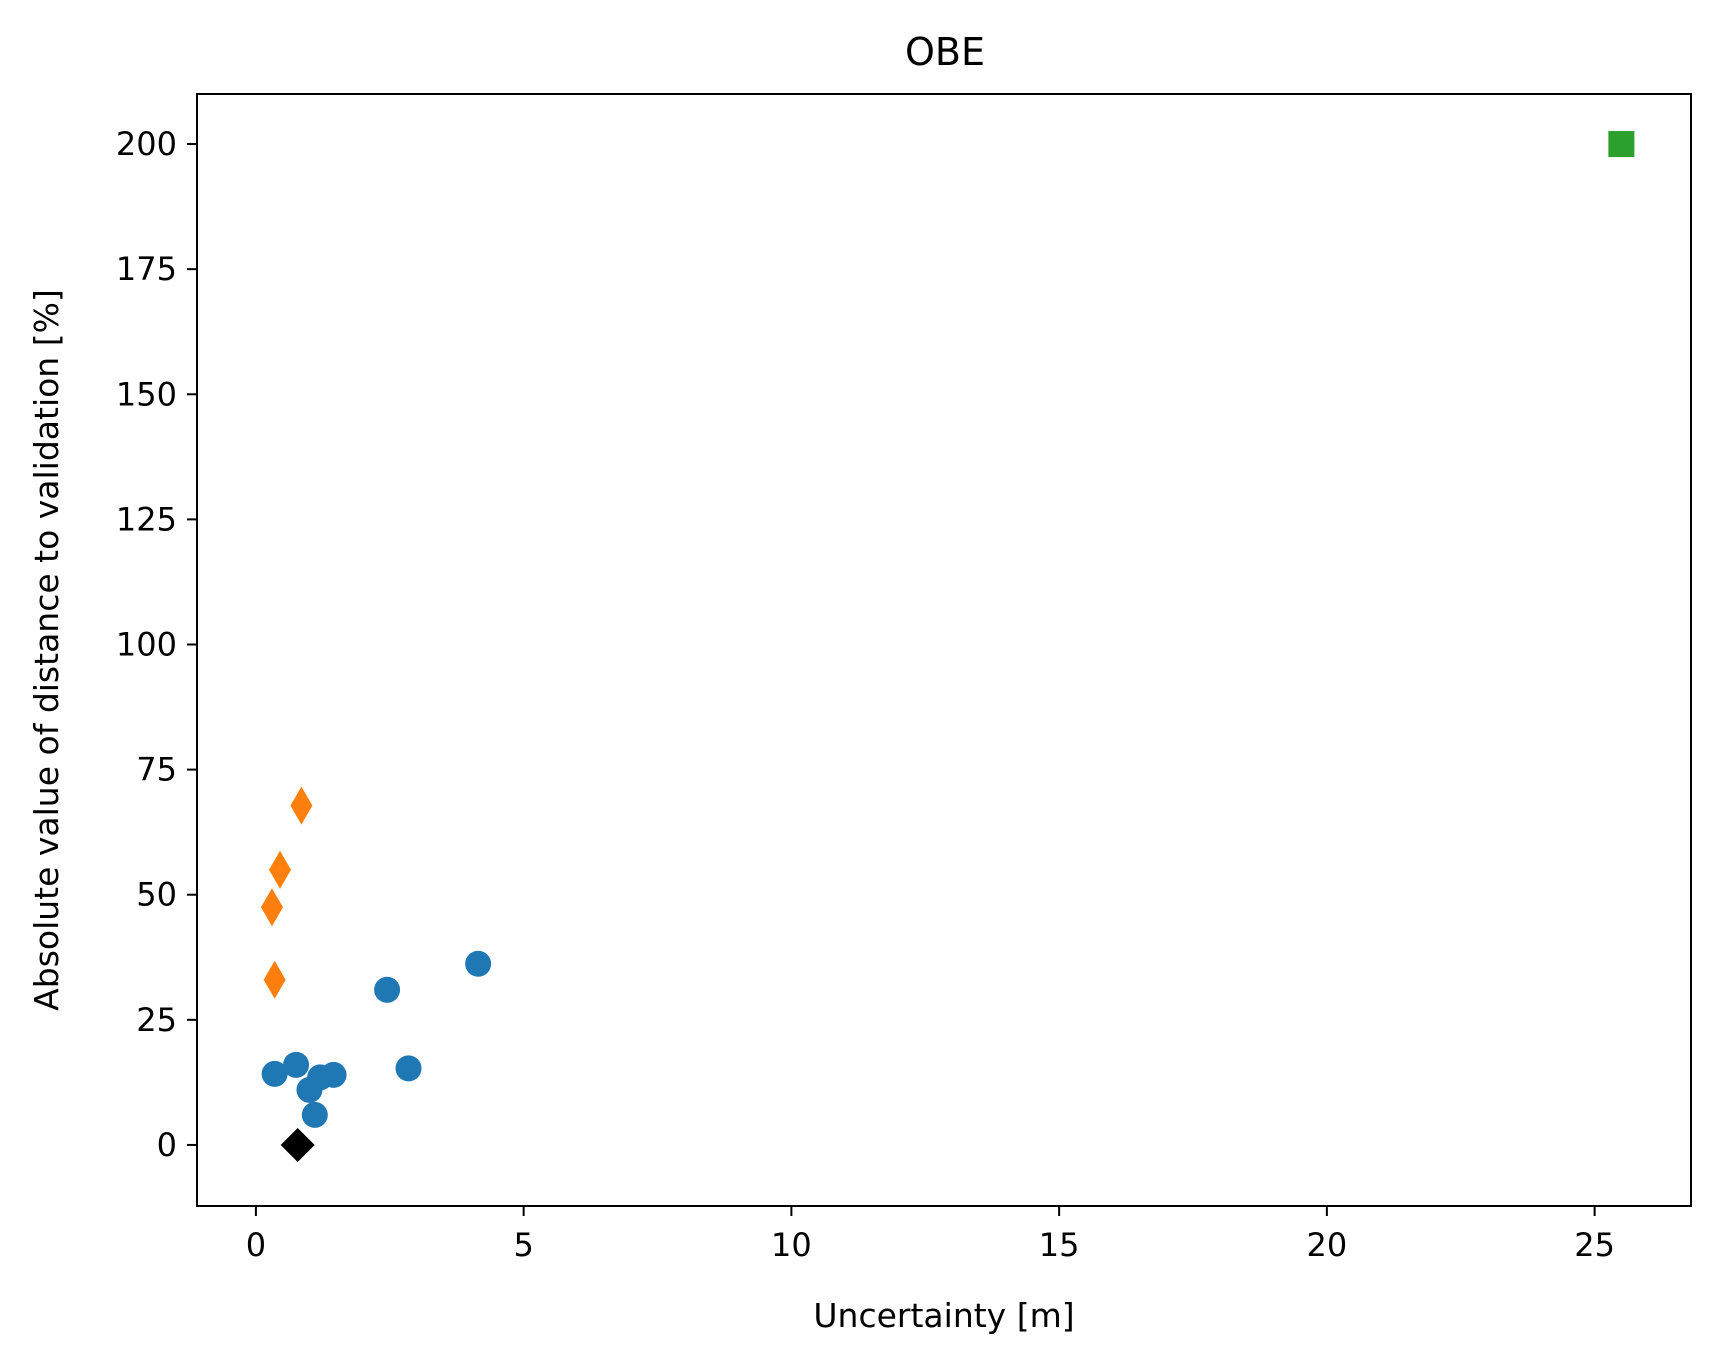 The height and width of the screenshot is (1357, 1713). I want to click on x-tick-label: 5, so click(523, 1245).